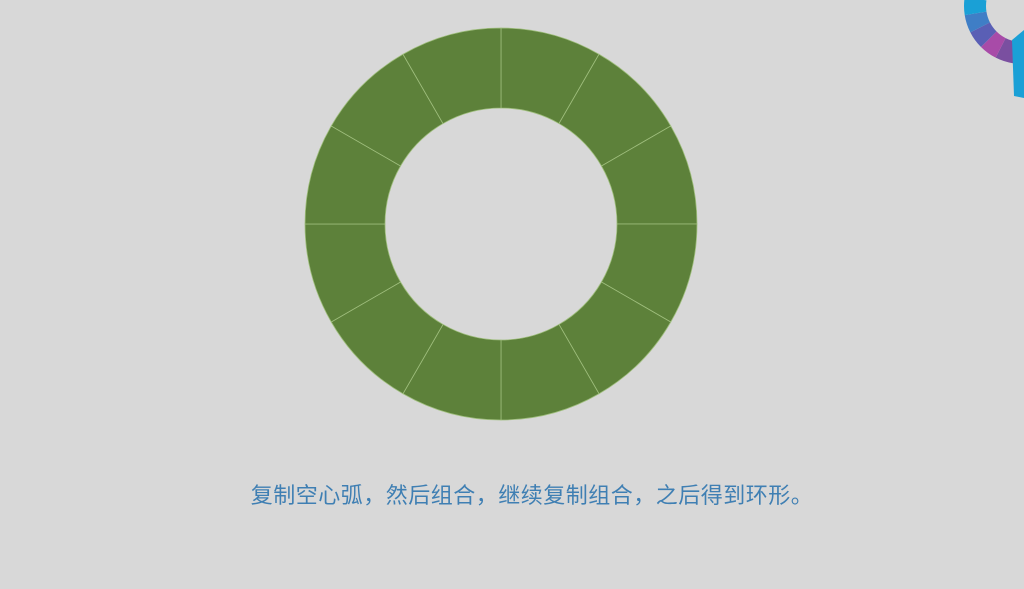 The image size is (1024, 589). Describe the element at coordinates (532, 496) in the screenshot. I see `slide-caption: 复制空心弧，然后组合，继续复制组合，之后得到环形。` at that location.